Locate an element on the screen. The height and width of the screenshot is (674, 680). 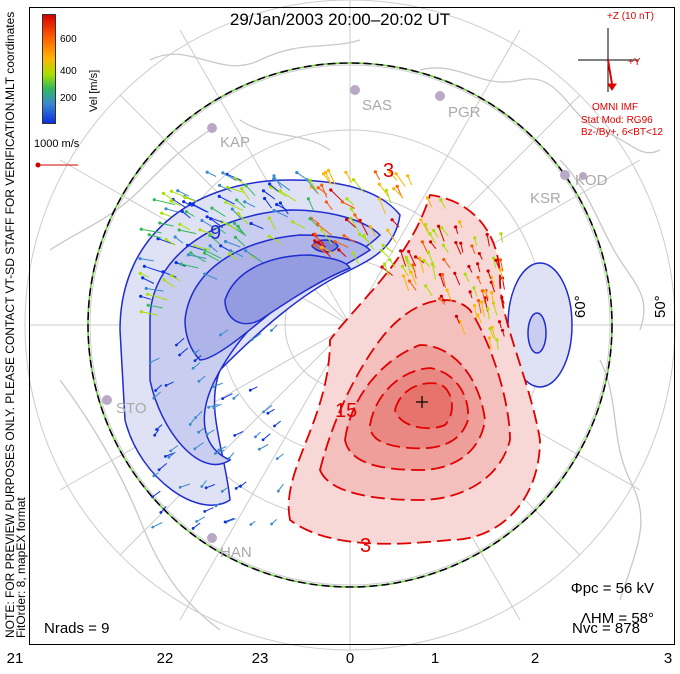
latitude-label-50: 50° is located at coordinates (660, 306).